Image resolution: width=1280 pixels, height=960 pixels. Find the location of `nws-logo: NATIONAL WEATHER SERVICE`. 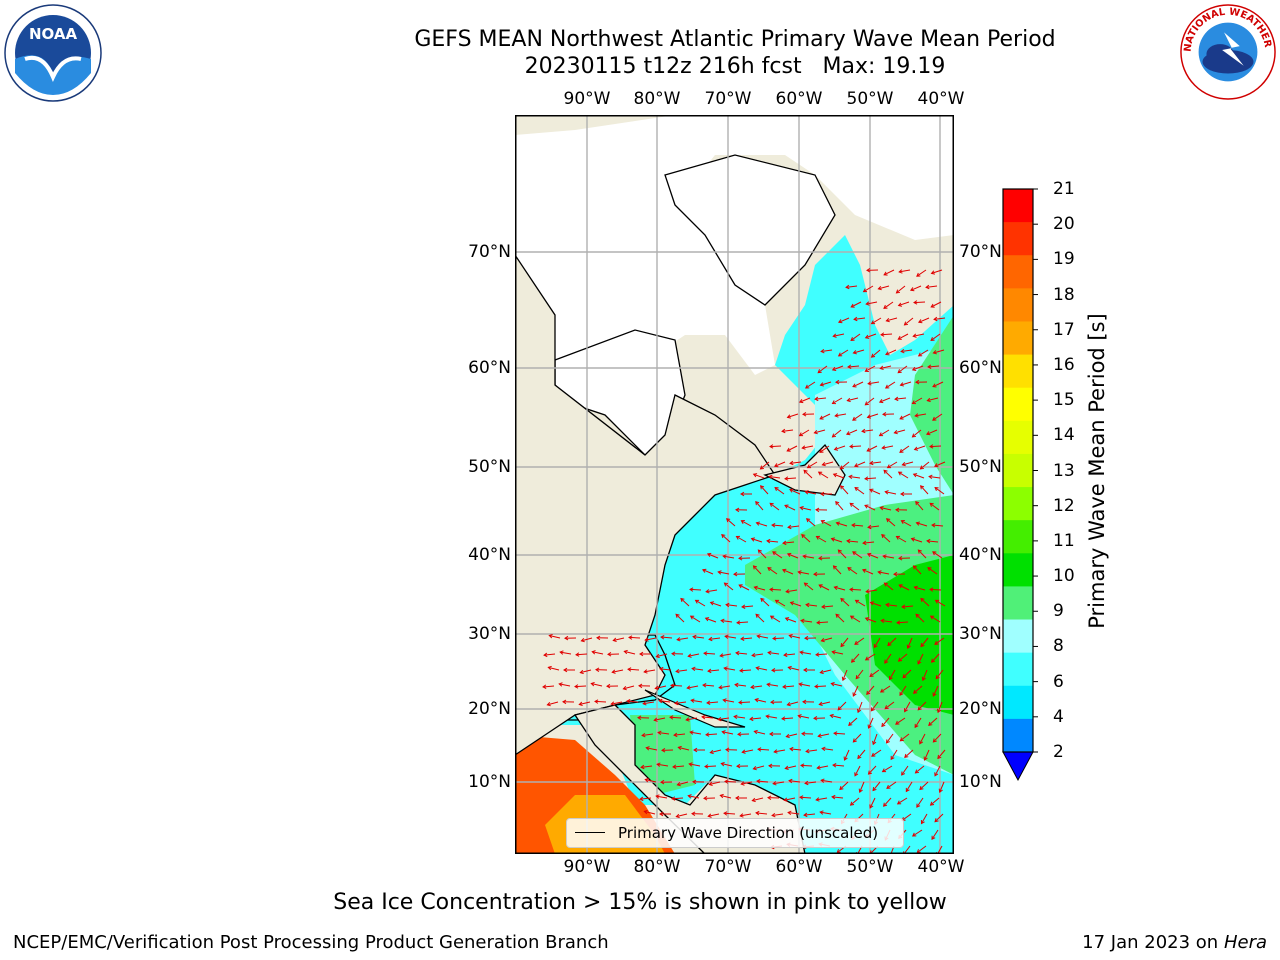

nws-logo: NATIONAL WEATHER SERVICE is located at coordinates (1227, 51).